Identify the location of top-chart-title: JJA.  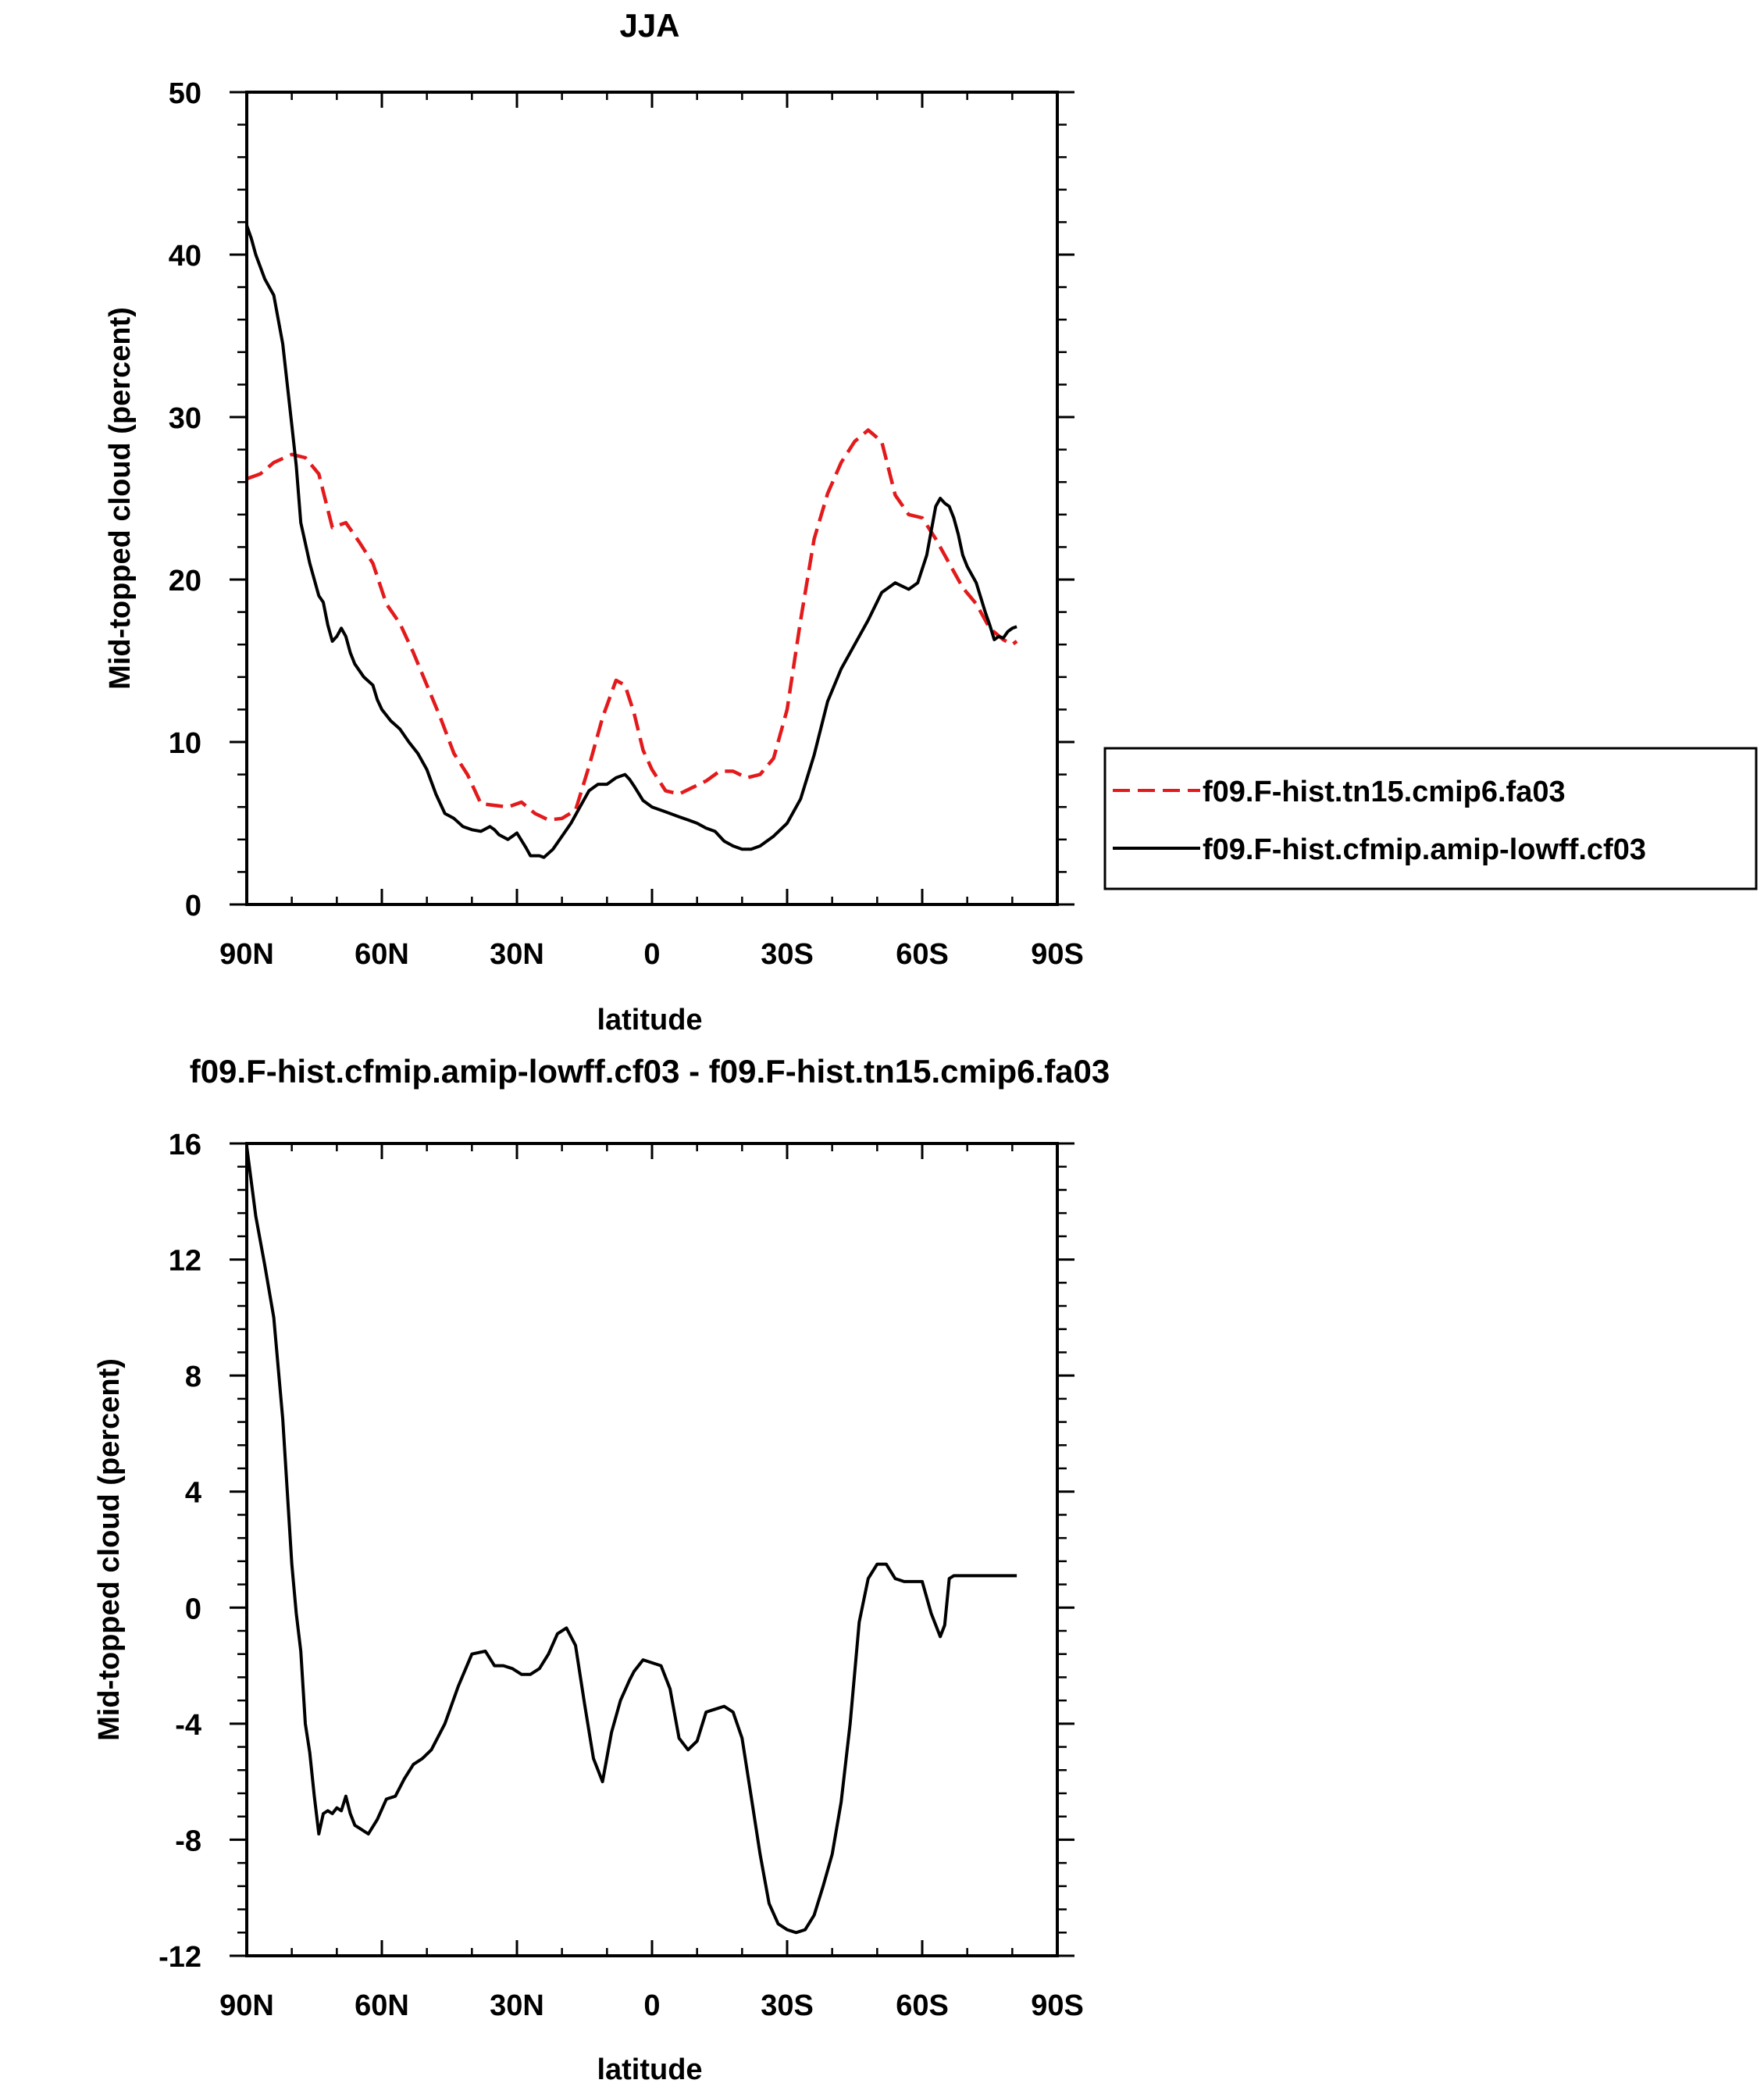
(649, 25).